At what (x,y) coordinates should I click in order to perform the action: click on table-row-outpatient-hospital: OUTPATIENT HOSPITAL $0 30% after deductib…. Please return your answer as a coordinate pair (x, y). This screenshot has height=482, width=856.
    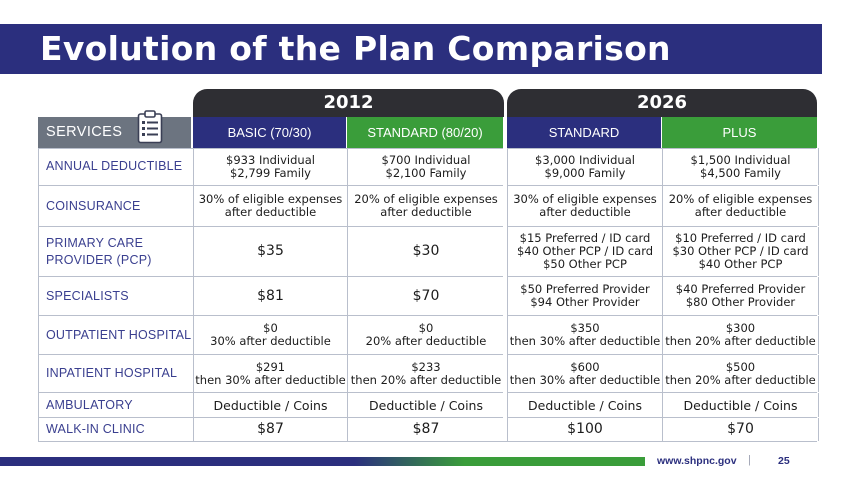
    Looking at the image, I should click on (428, 335).